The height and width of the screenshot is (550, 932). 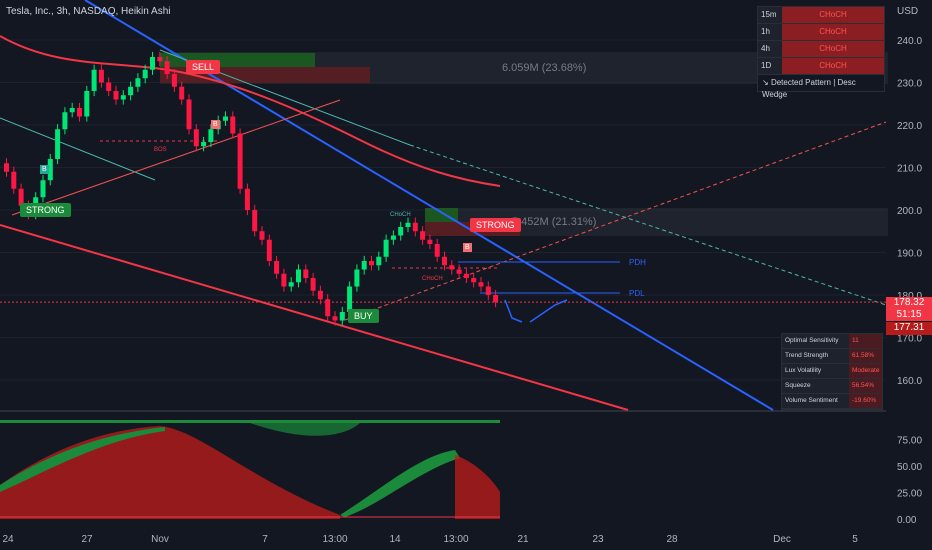 I want to click on tf-row-4h: 4h CHoCH, so click(x=821, y=49).